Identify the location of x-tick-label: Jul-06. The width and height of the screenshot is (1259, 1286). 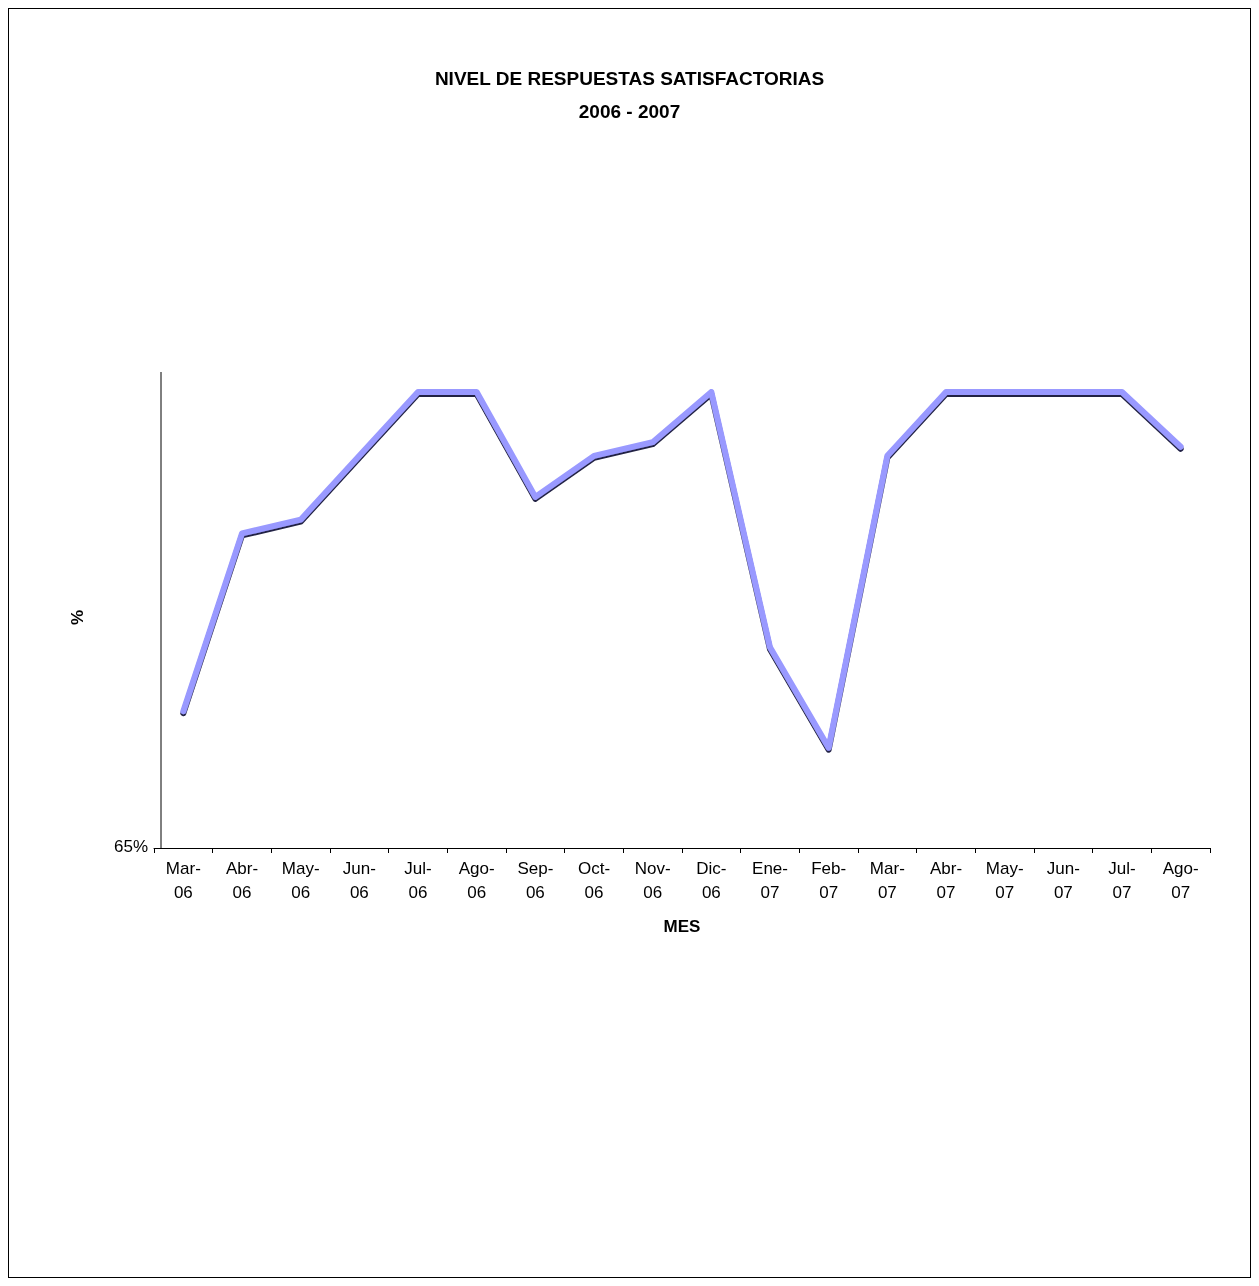
(418, 880).